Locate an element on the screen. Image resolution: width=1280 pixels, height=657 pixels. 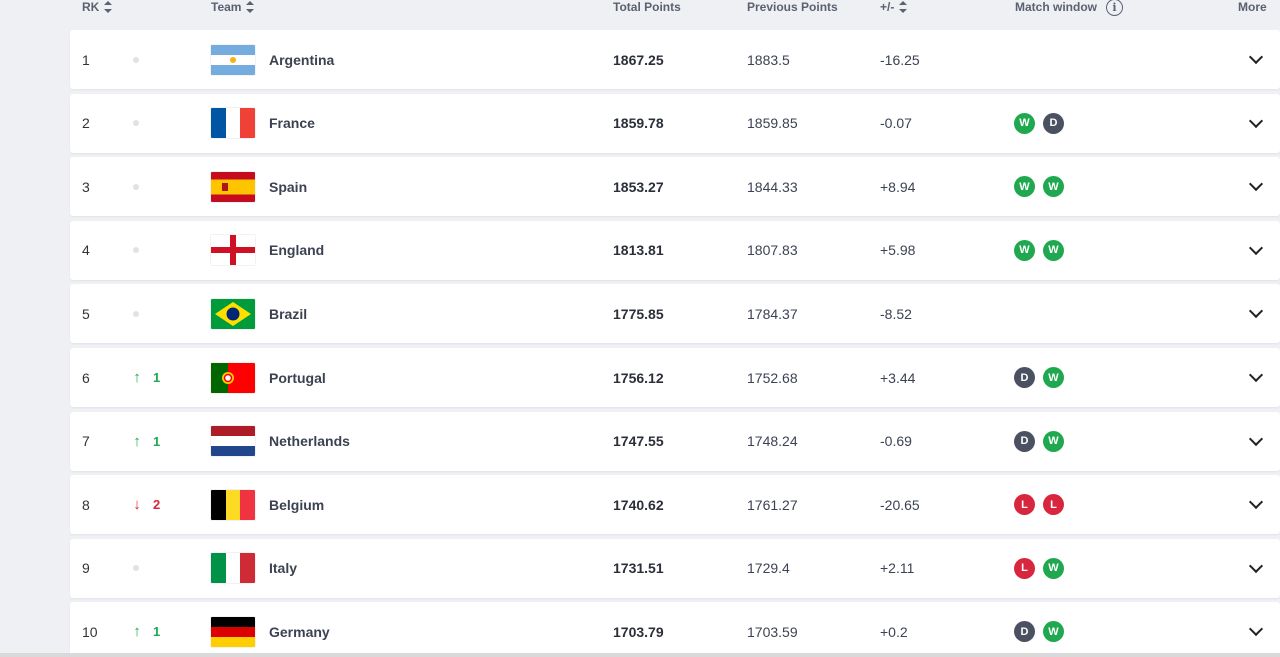
rank-number: 6 is located at coordinates (86, 377).